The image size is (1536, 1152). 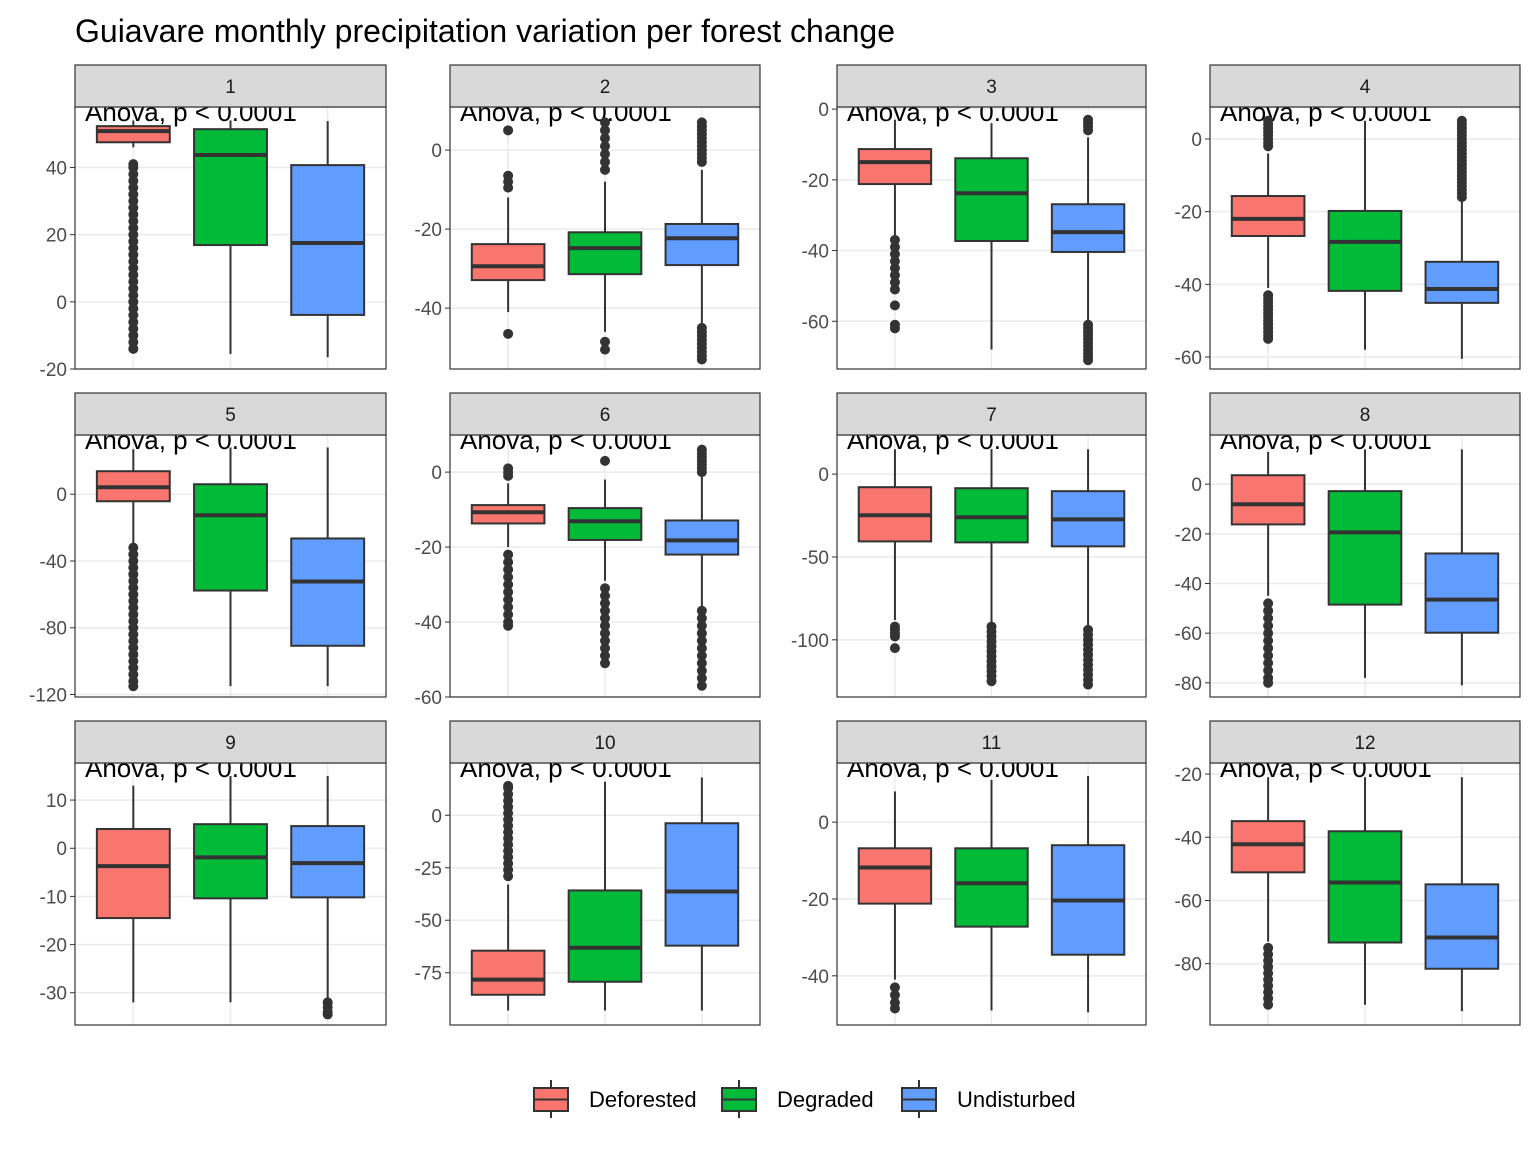 What do you see at coordinates (56, 168) in the screenshot?
I see `y-tick-label: 40` at bounding box center [56, 168].